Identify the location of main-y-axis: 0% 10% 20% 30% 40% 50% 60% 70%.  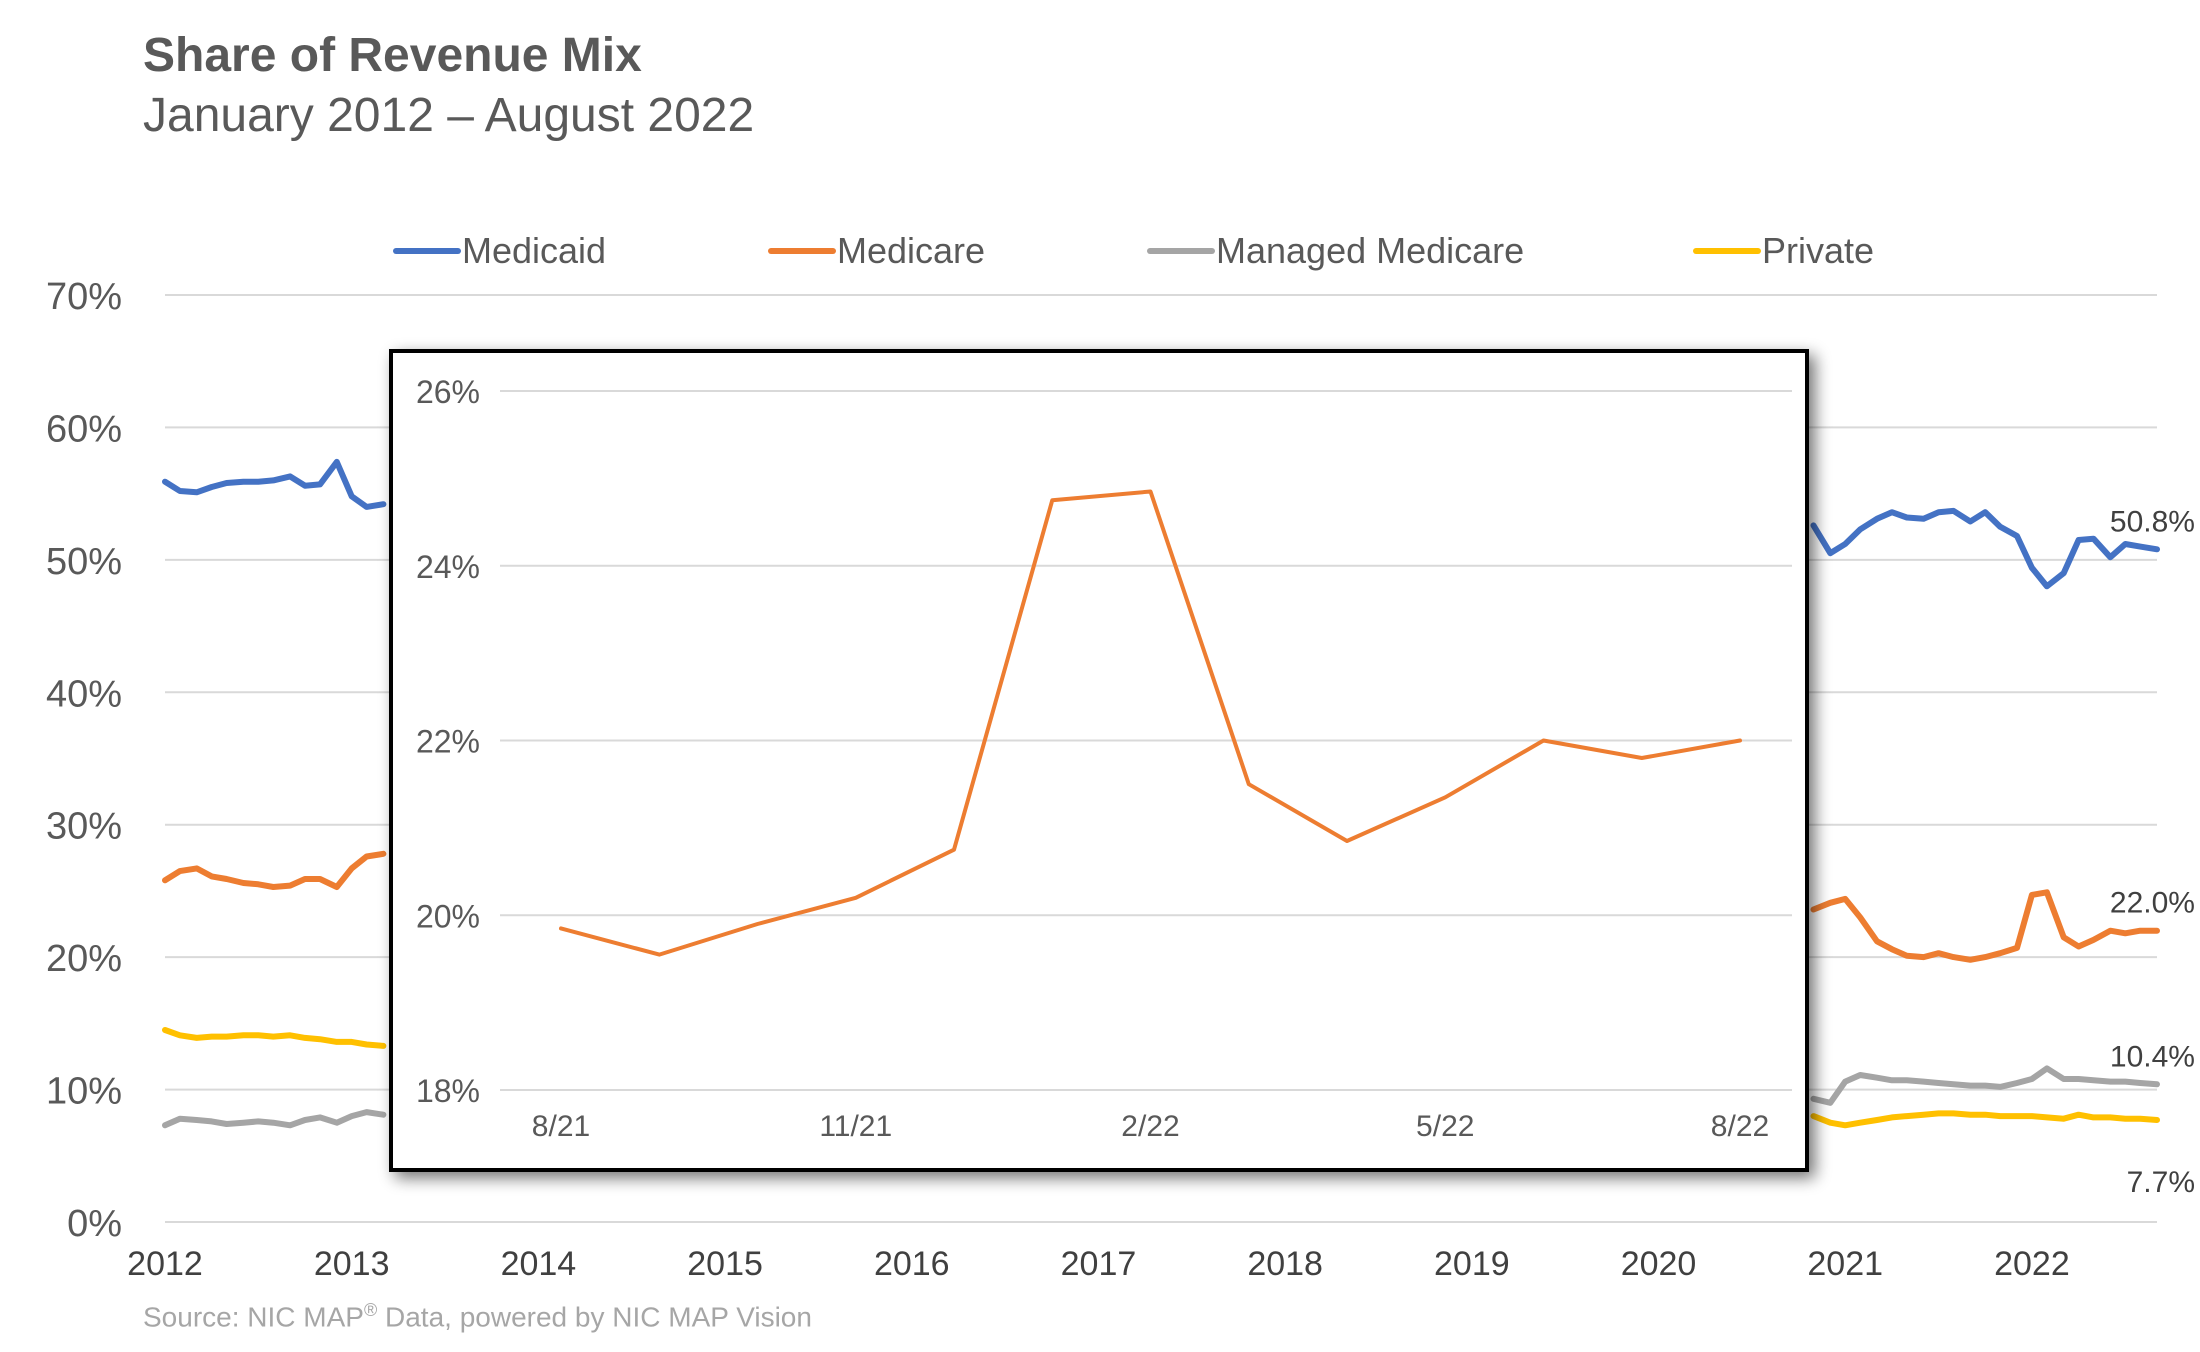
(84, 760).